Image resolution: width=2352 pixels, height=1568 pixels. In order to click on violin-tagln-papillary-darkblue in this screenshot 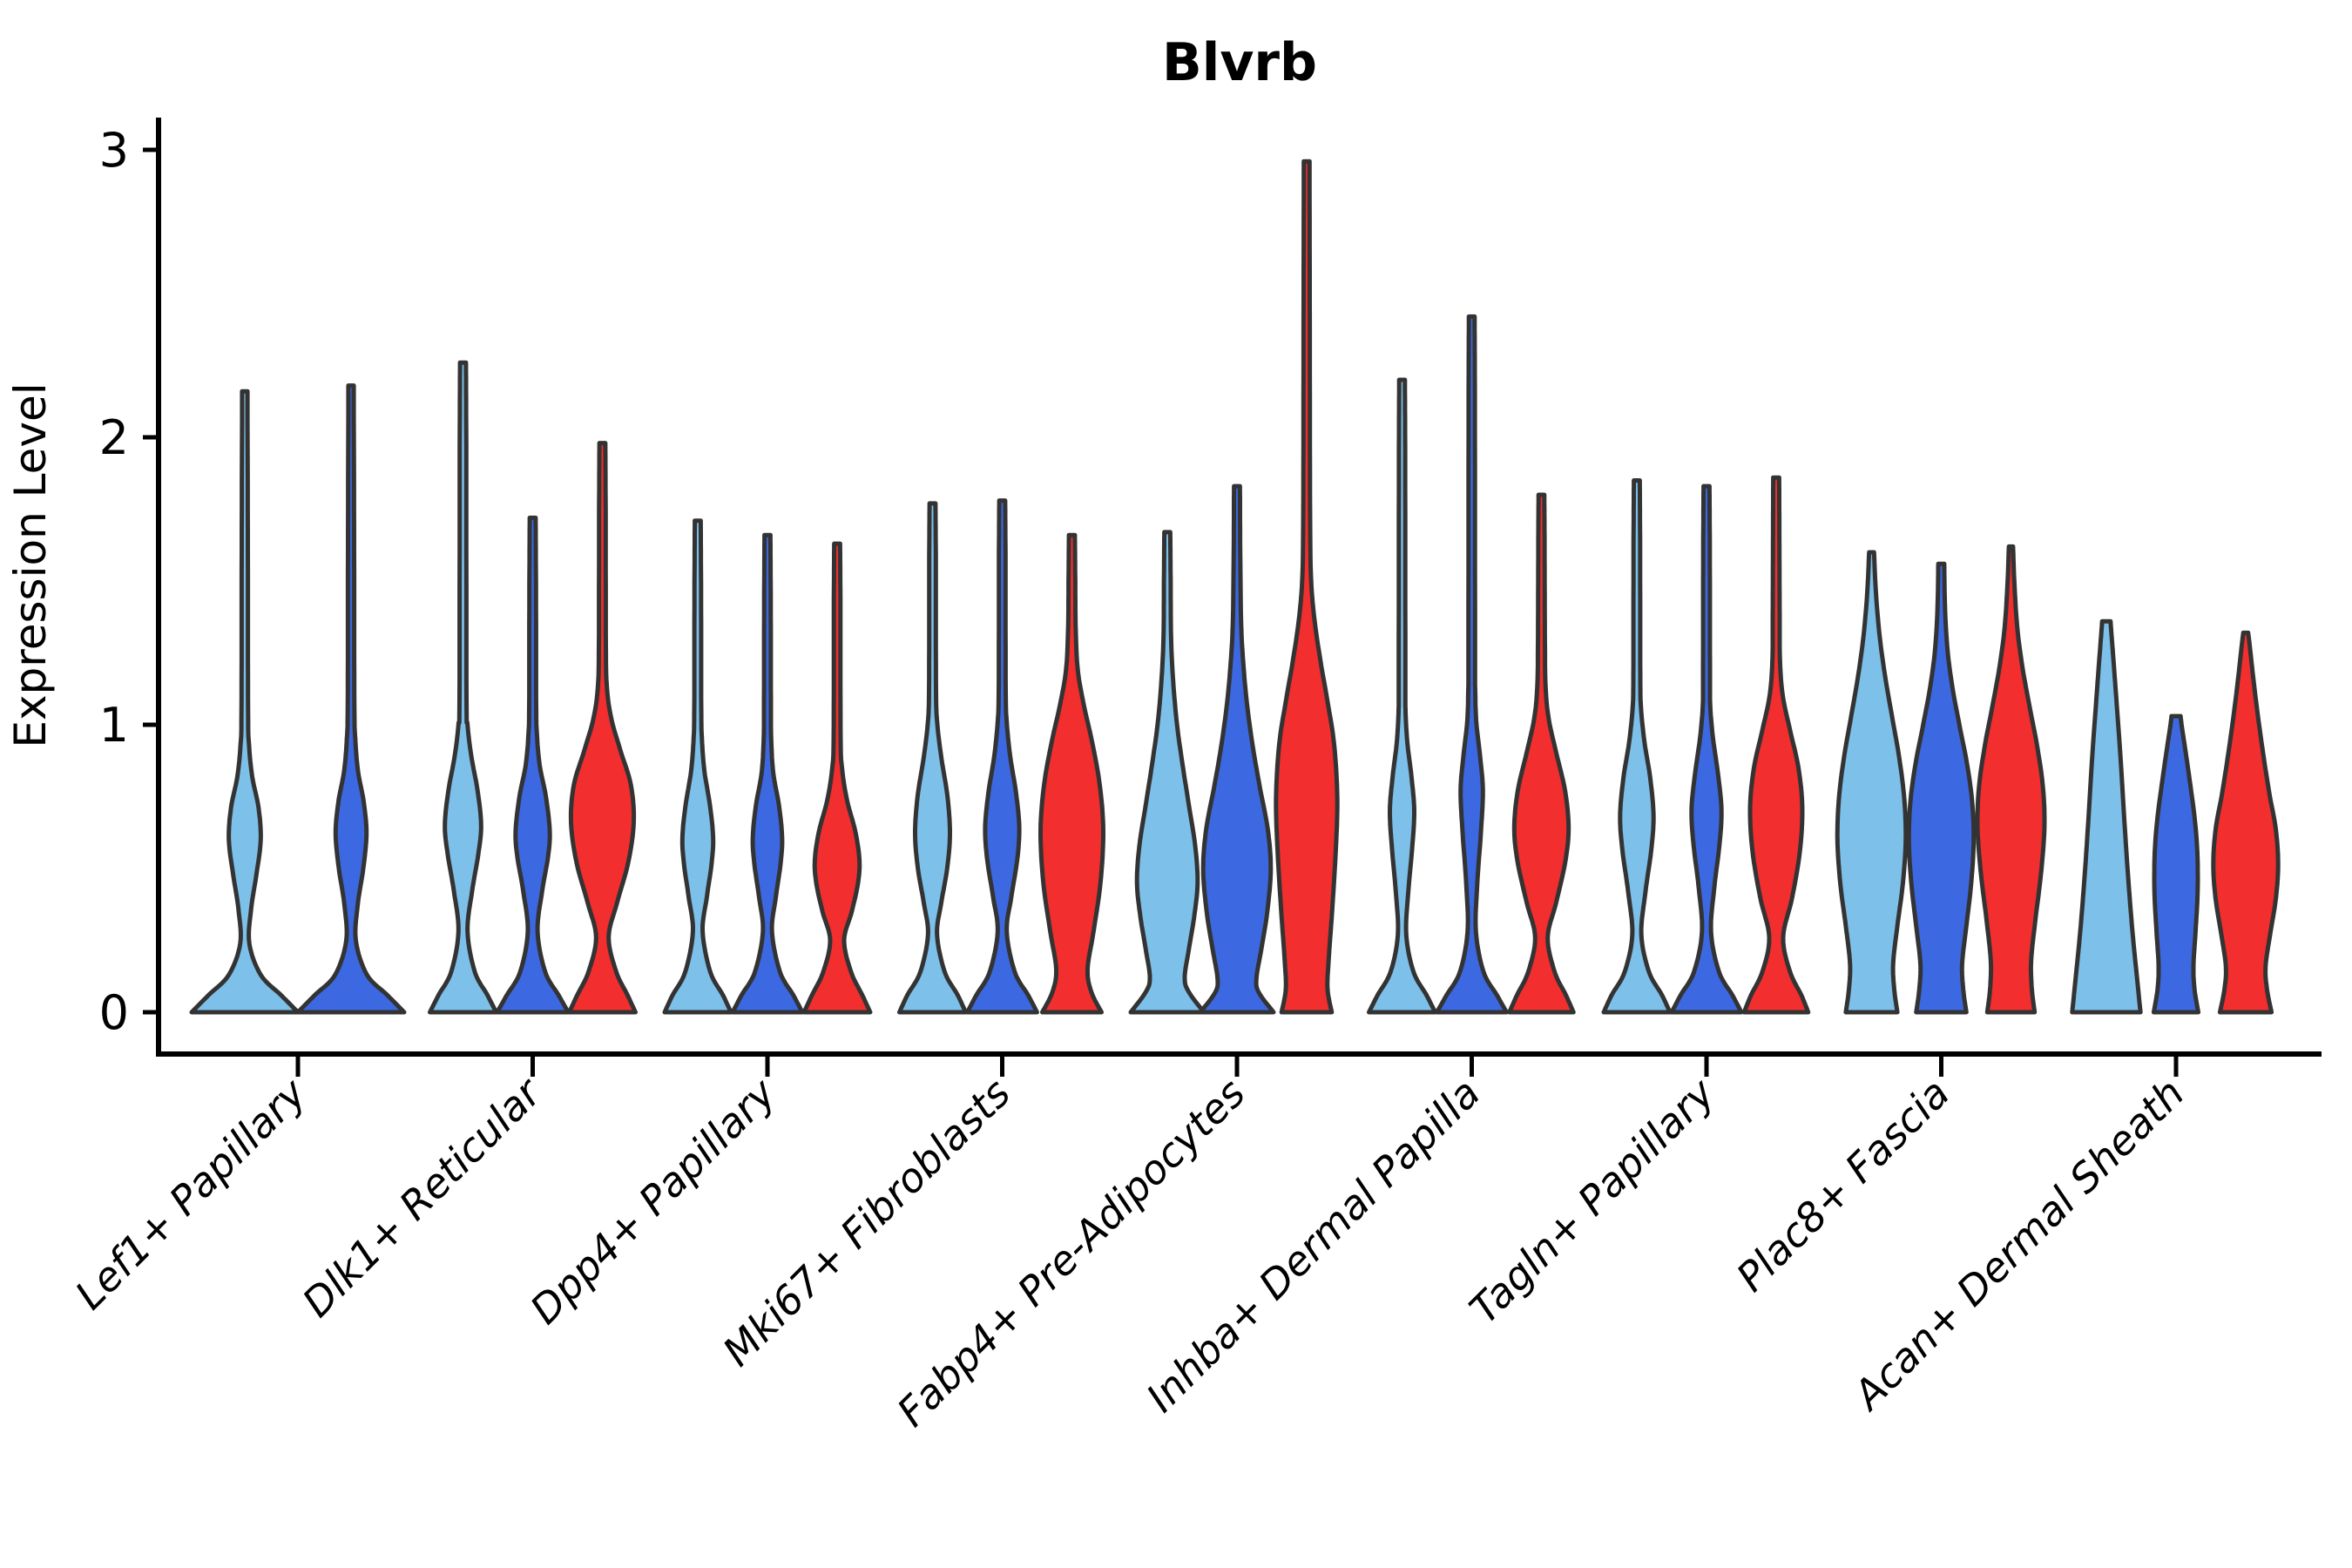, I will do `click(1706, 749)`.